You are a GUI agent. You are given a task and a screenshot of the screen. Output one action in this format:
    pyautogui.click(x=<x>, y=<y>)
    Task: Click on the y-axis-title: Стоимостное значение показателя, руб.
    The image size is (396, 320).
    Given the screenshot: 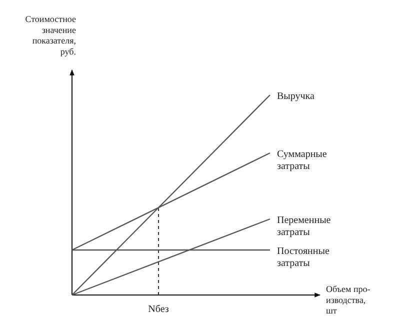 What is the action you would take?
    pyautogui.click(x=50, y=35)
    